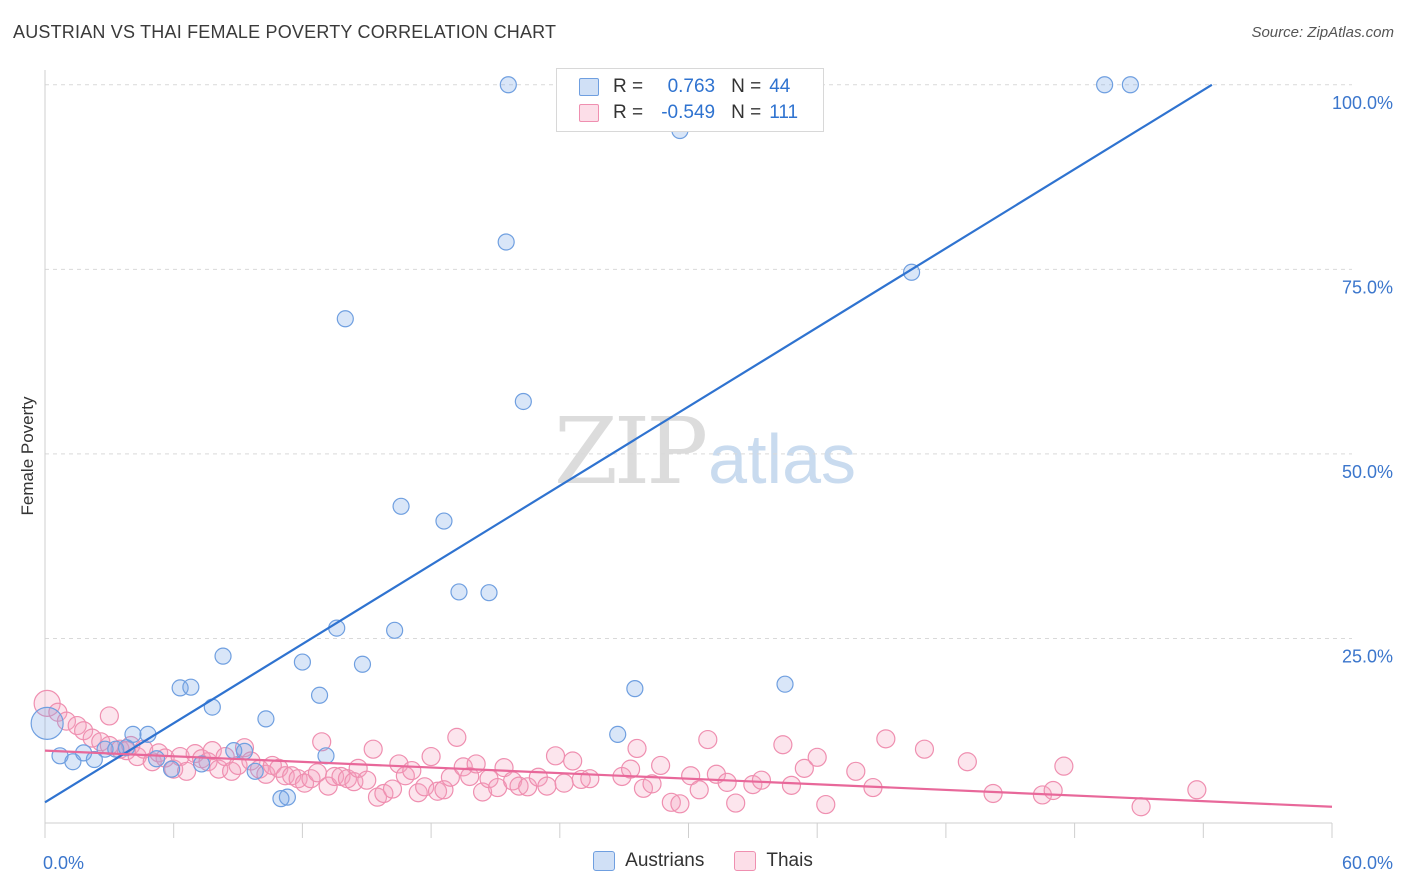 The height and width of the screenshot is (892, 1406). I want to click on y-tick-label: 100.0%, so click(1362, 103).